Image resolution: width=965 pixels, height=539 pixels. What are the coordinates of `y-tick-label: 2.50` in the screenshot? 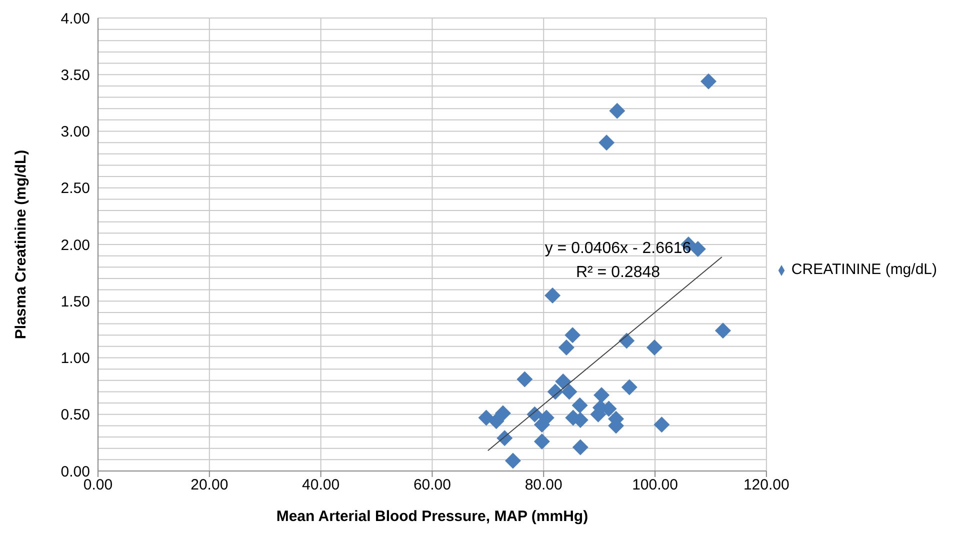 It's located at (75, 189).